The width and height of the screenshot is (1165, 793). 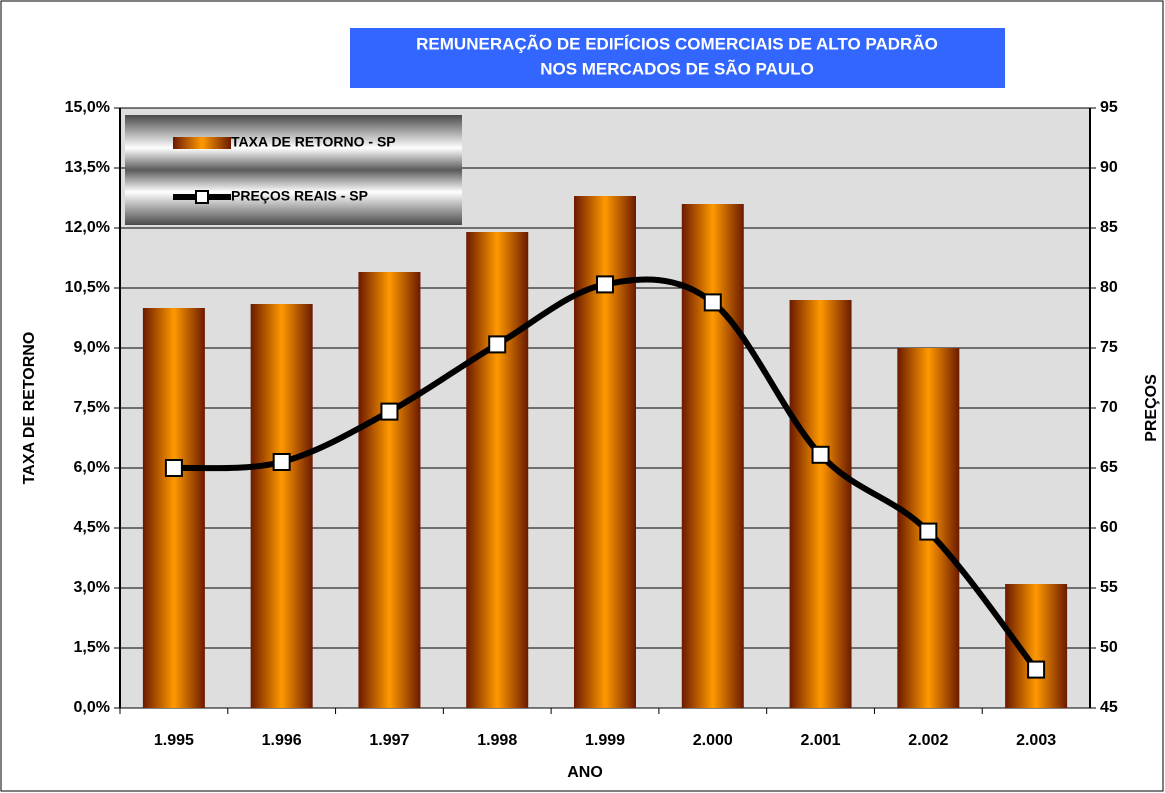 I want to click on y2-tick-label: 85, so click(x=1109, y=227).